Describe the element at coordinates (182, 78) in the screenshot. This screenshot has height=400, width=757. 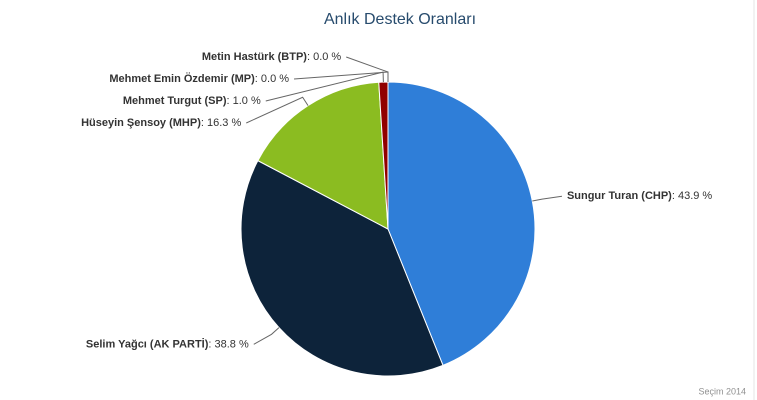
I see `slice-name: Mehmet Emin Özdemir (MP)` at that location.